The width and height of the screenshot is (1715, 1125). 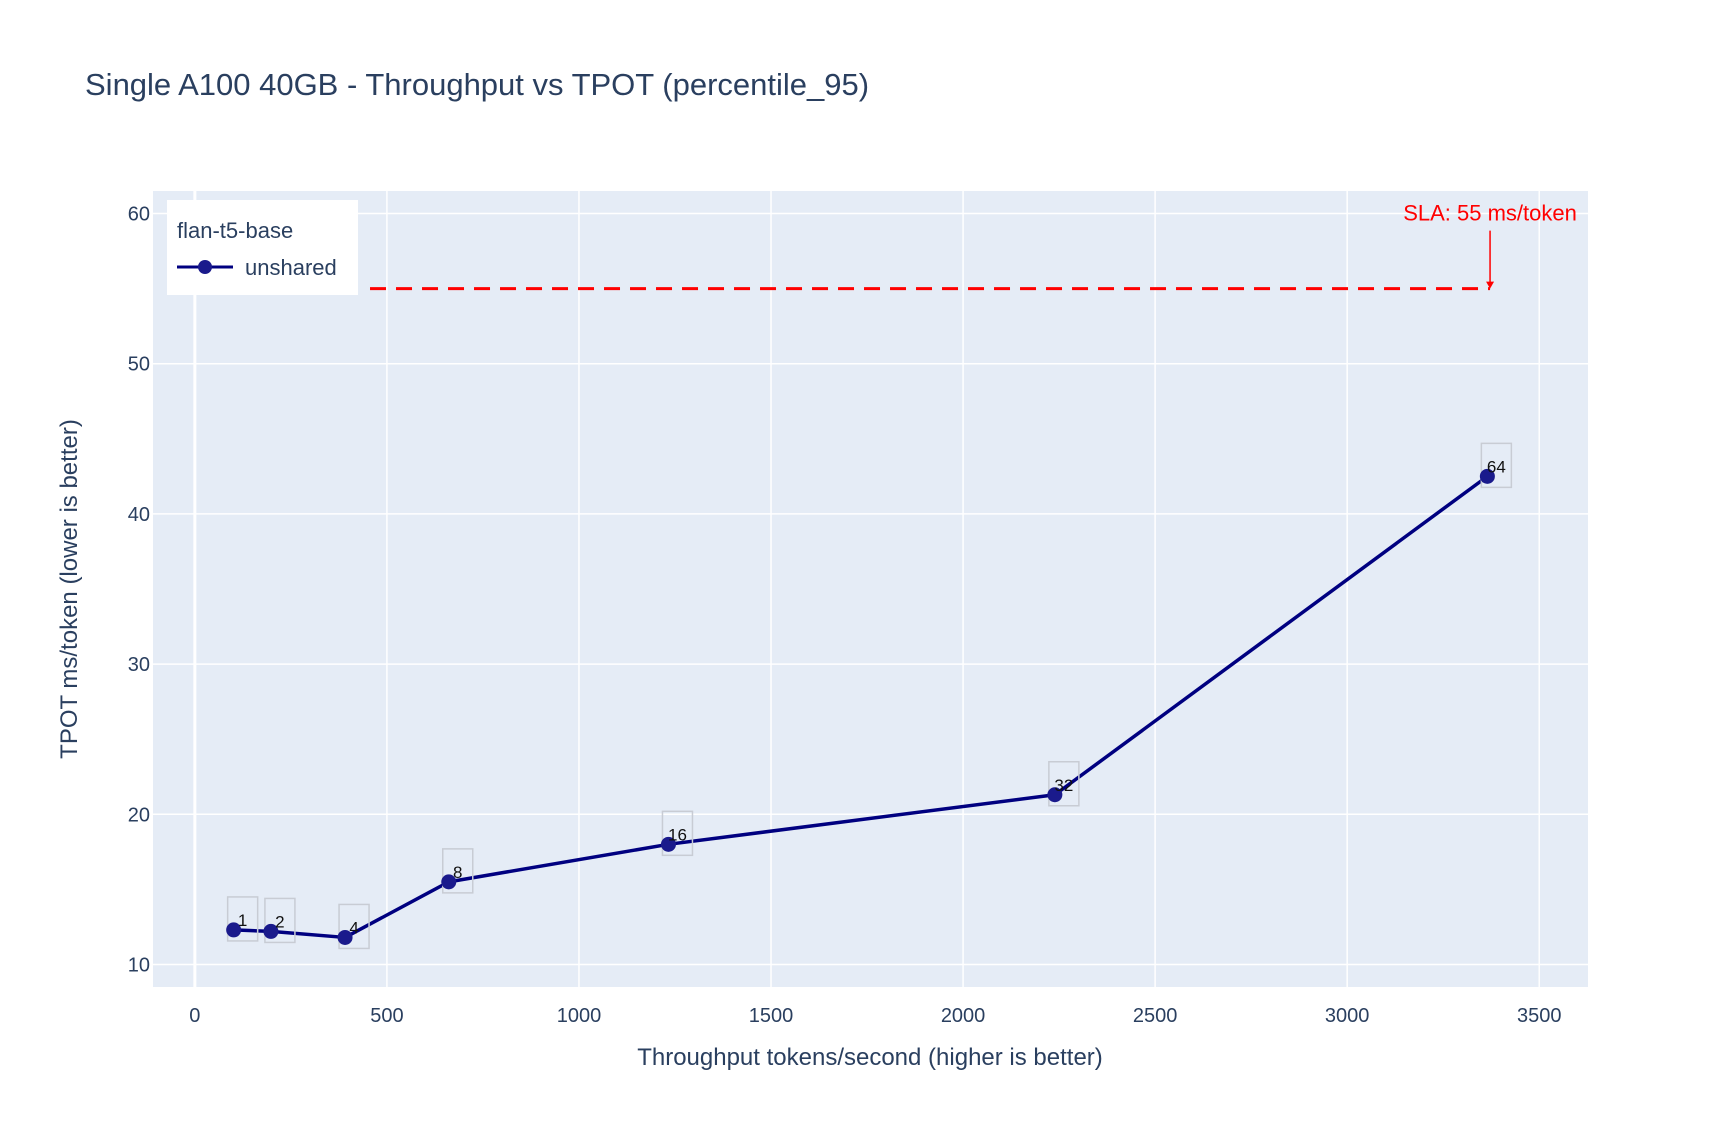 What do you see at coordinates (1347, 1016) in the screenshot?
I see `x-tick-label: 3000` at bounding box center [1347, 1016].